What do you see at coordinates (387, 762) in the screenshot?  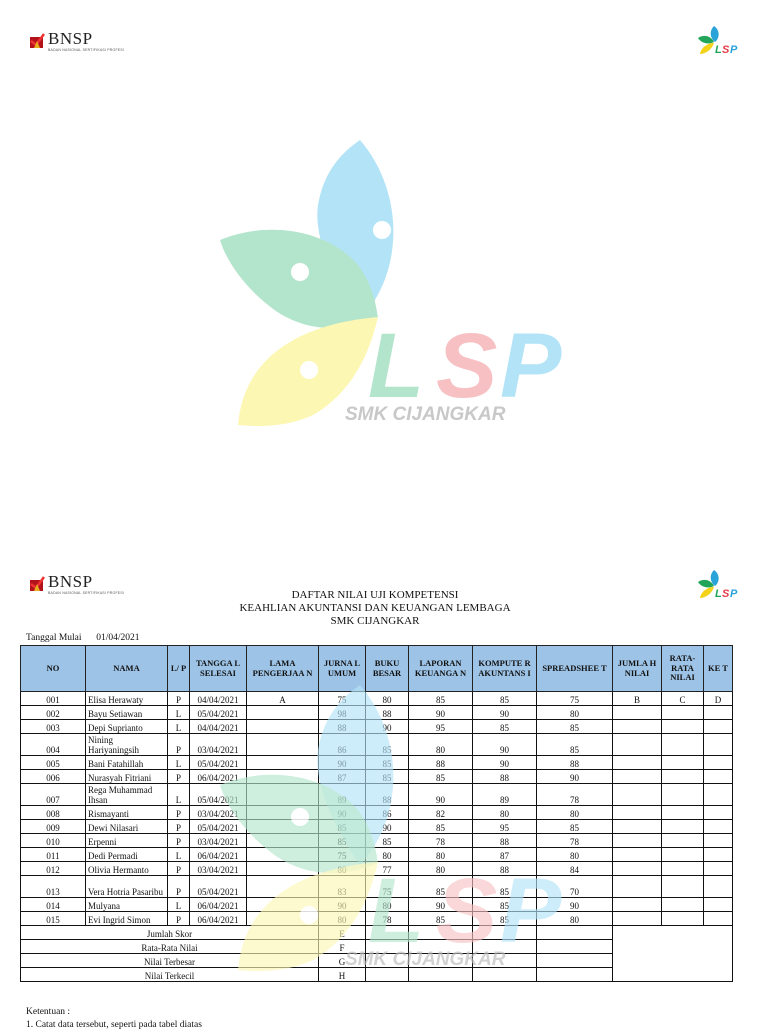 I see `cell-buku: 85` at bounding box center [387, 762].